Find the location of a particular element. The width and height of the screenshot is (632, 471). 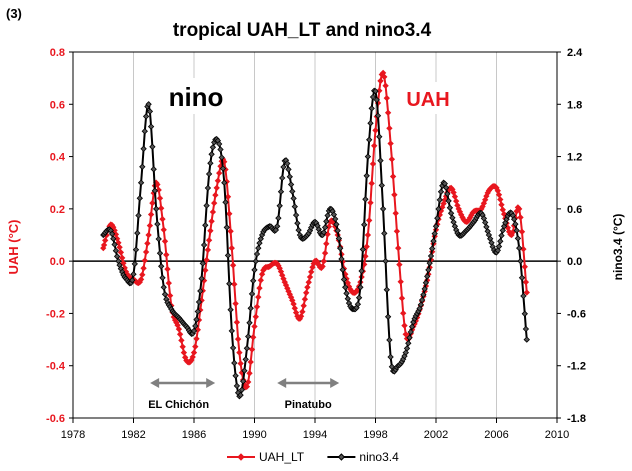

el-chichon-arrow is located at coordinates (183, 383).